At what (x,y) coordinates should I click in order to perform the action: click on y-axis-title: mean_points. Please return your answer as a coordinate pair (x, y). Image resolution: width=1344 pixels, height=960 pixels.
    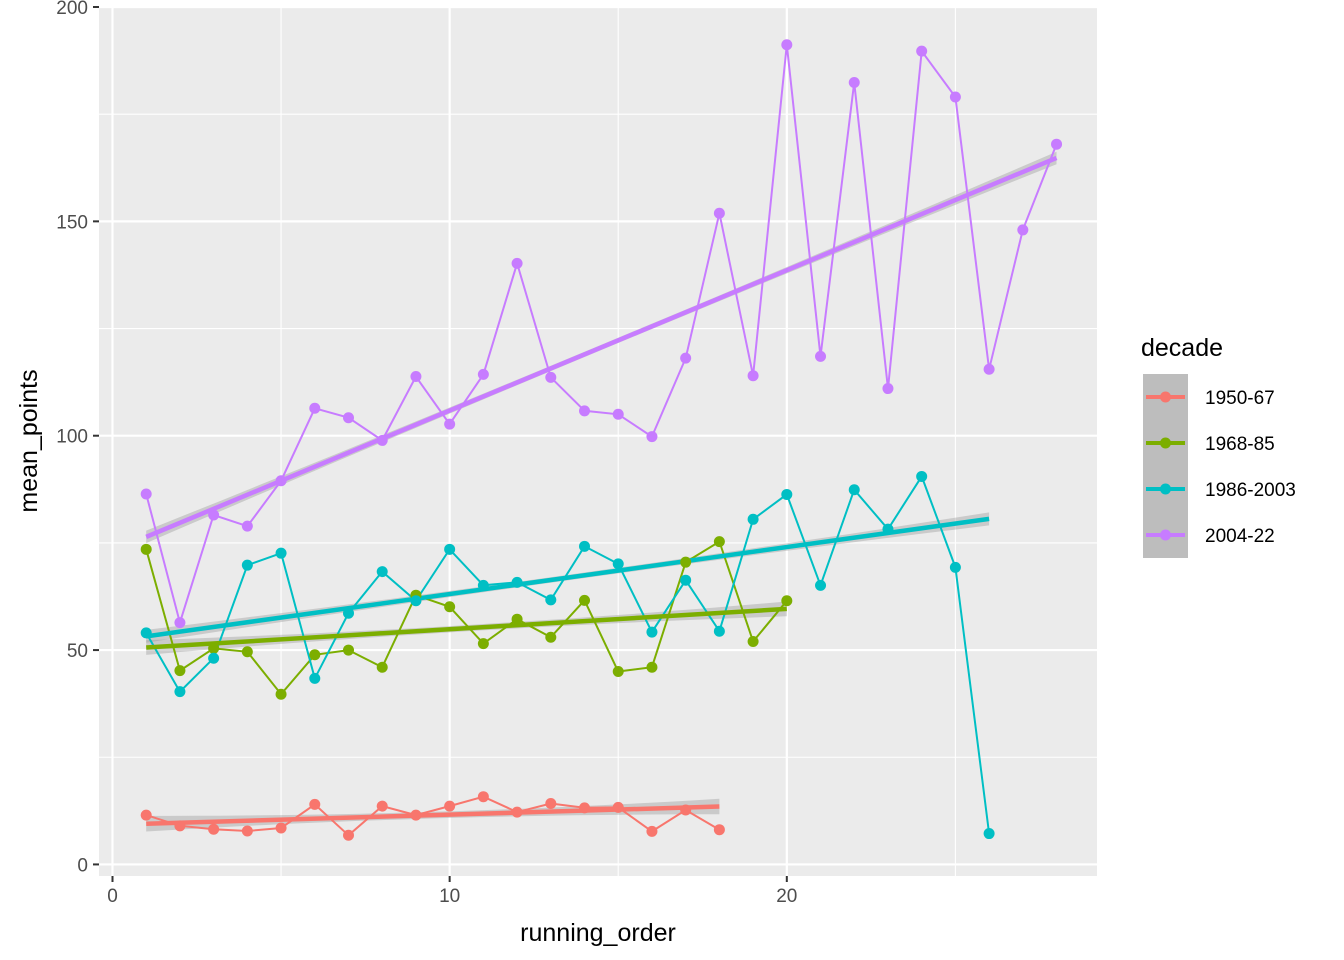
    Looking at the image, I should click on (29, 440).